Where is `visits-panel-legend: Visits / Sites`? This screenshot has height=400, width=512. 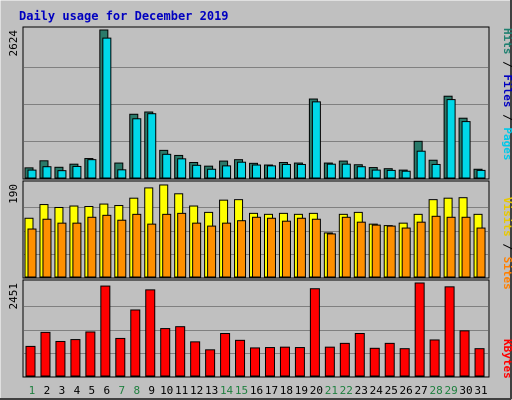
visits-panel-legend: Visits / Sites is located at coordinates (506, 243).